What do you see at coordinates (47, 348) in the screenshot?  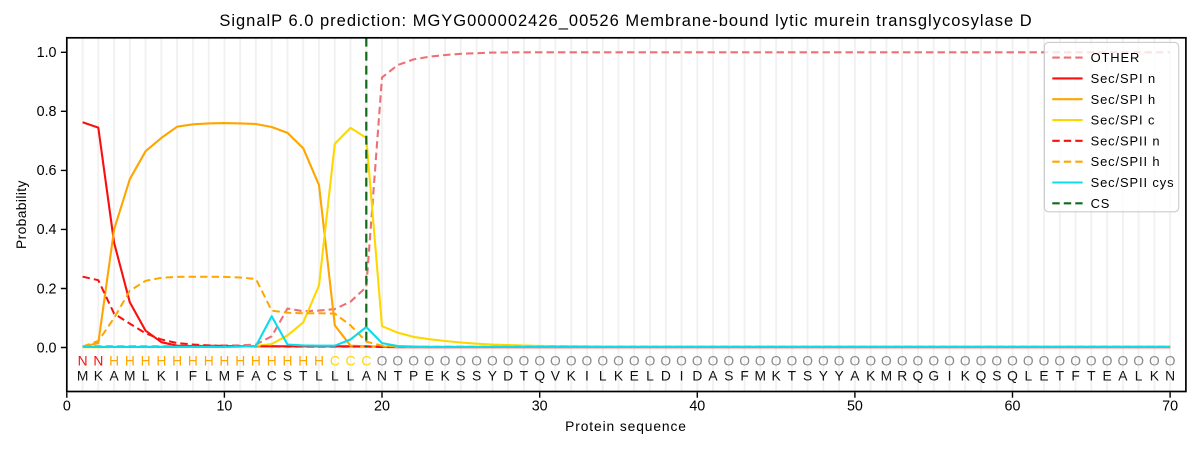 I see `svg-text: 0.0` at bounding box center [47, 348].